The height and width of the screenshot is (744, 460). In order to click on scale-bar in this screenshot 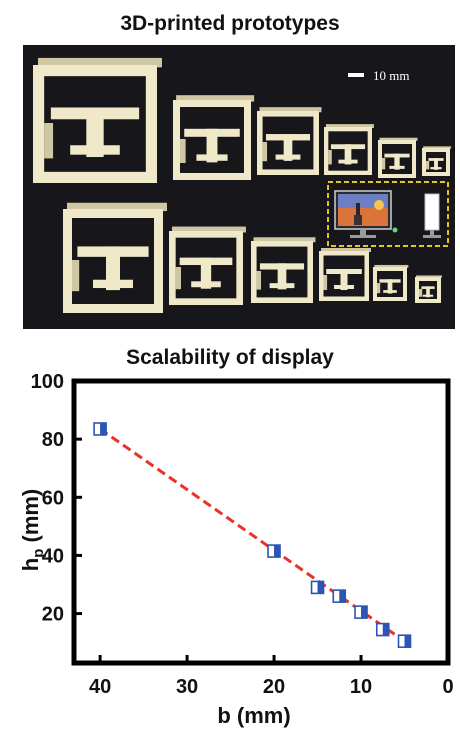, I will do `click(356, 75)`.